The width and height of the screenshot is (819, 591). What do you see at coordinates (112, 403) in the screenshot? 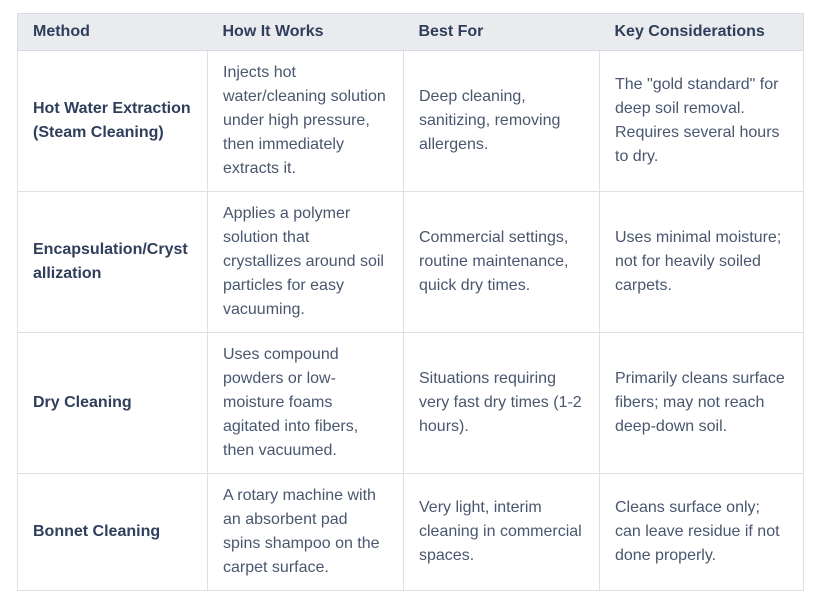
I see `cell-method: Dry Cleaning` at bounding box center [112, 403].